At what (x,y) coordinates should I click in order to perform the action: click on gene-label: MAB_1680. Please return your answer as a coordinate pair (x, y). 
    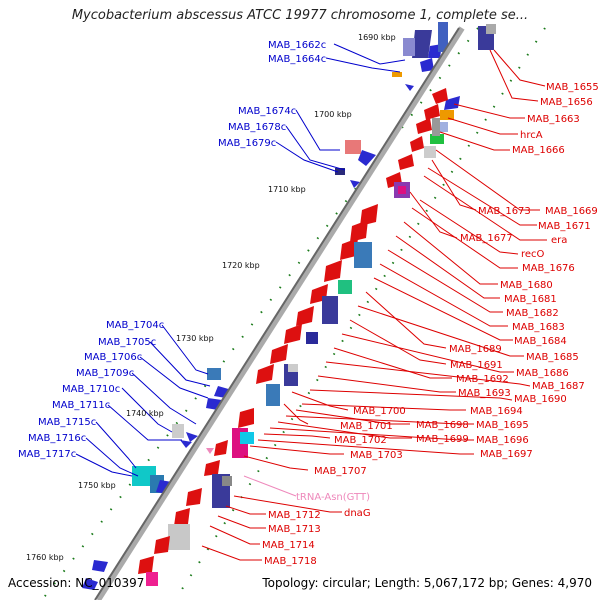
    Looking at the image, I should click on (526, 285).